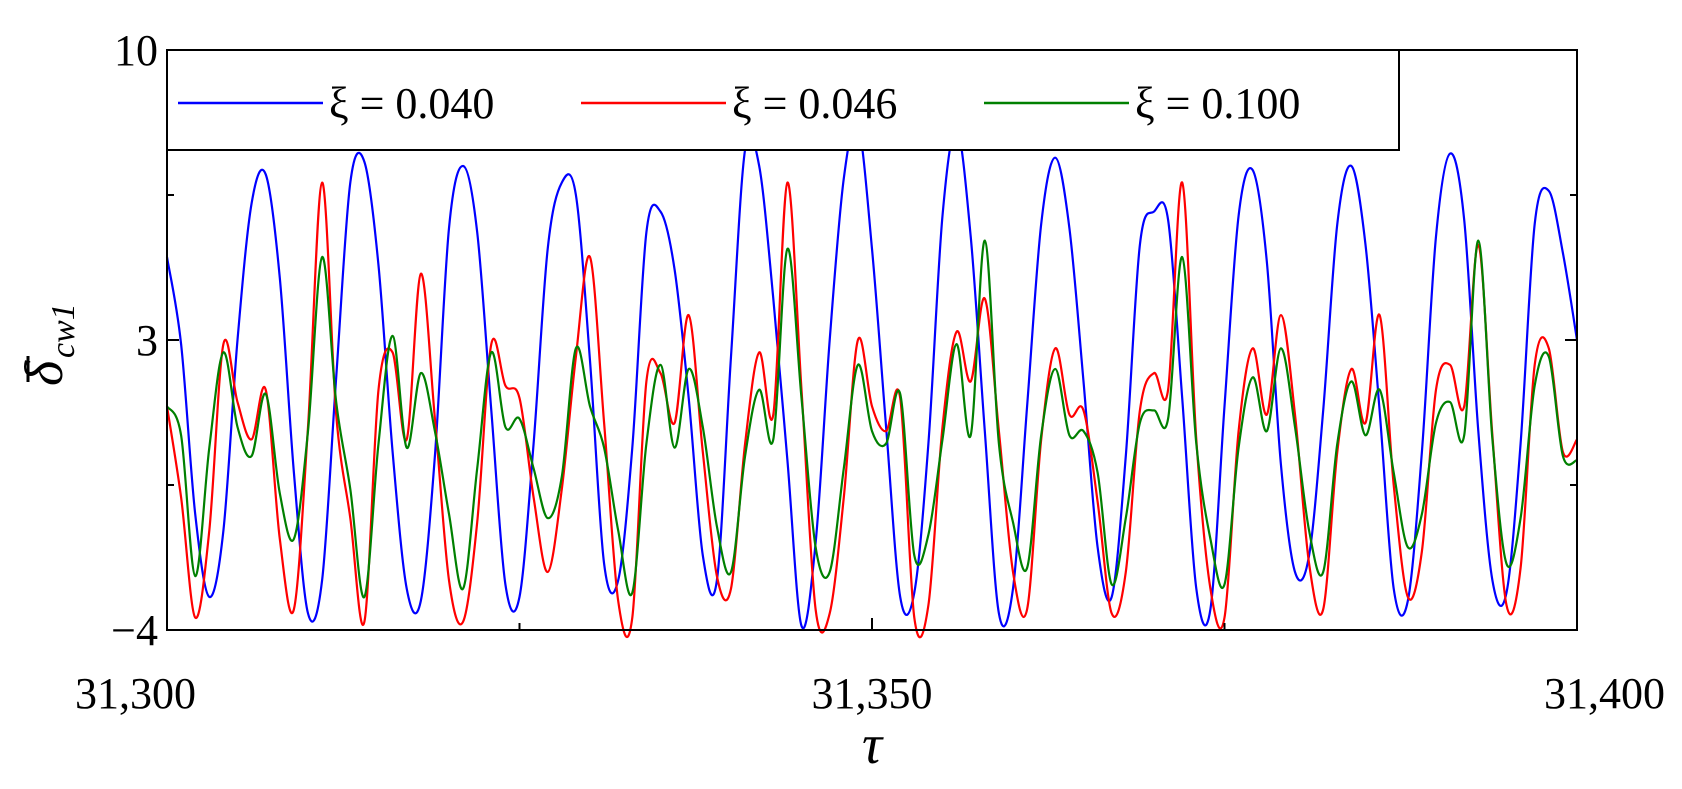  What do you see at coordinates (44, 373) in the screenshot?
I see `y-axis-title-symbol: δ` at bounding box center [44, 373].